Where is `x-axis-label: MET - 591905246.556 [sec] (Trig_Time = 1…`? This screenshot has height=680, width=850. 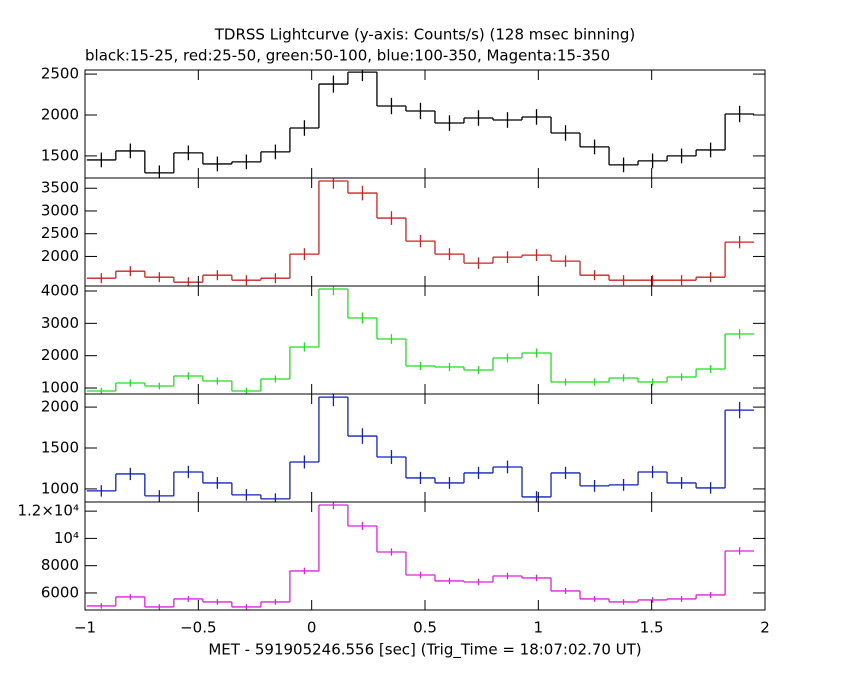
x-axis-label: MET - 591905246.556 [sec] (Trig_Time = 1… is located at coordinates (424, 650).